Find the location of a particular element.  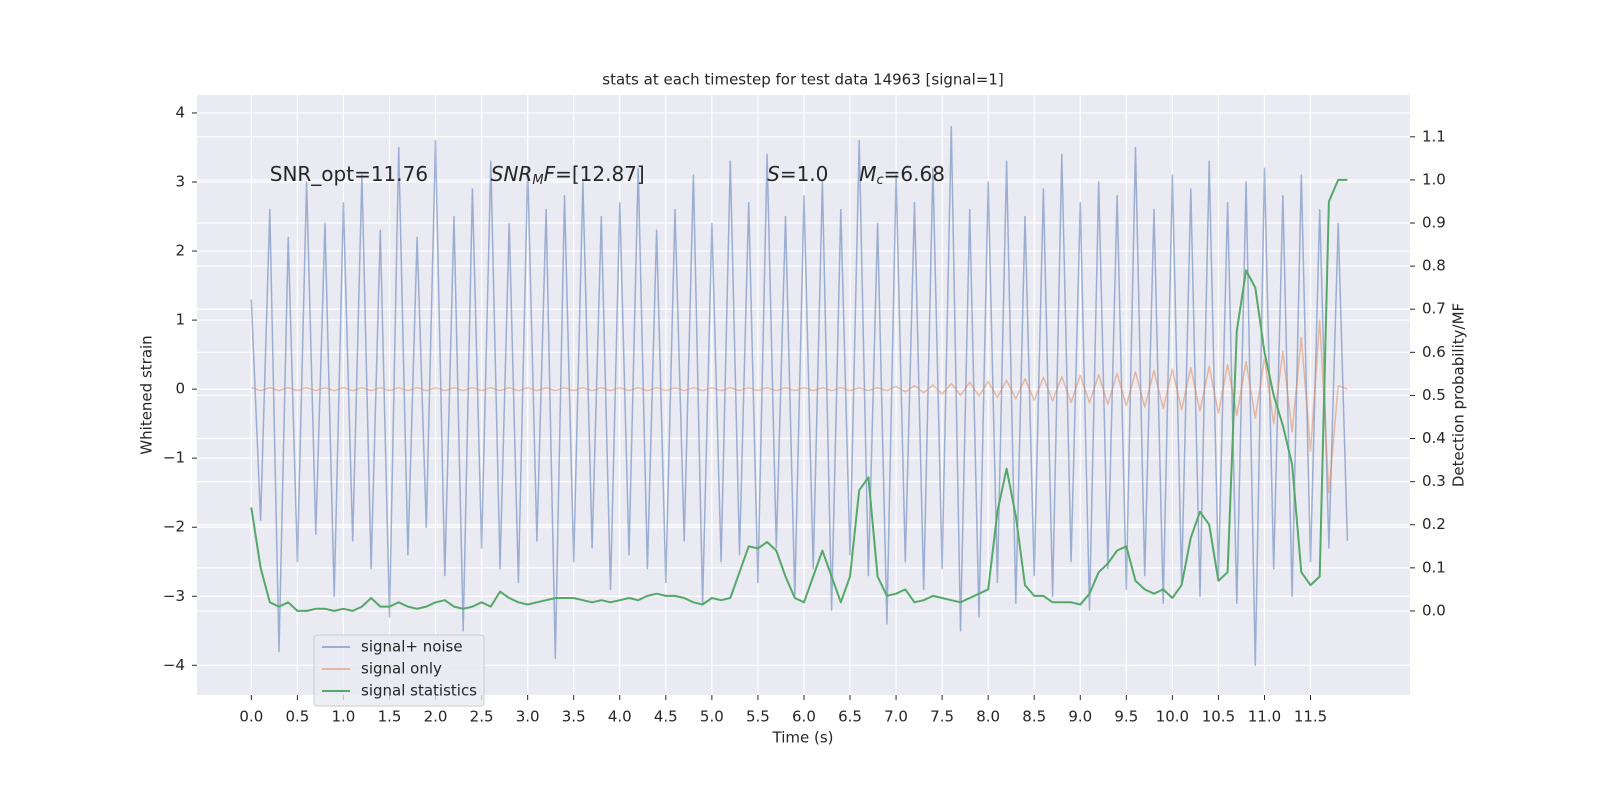

x-axis-label: Time (s) is located at coordinates (803, 738).